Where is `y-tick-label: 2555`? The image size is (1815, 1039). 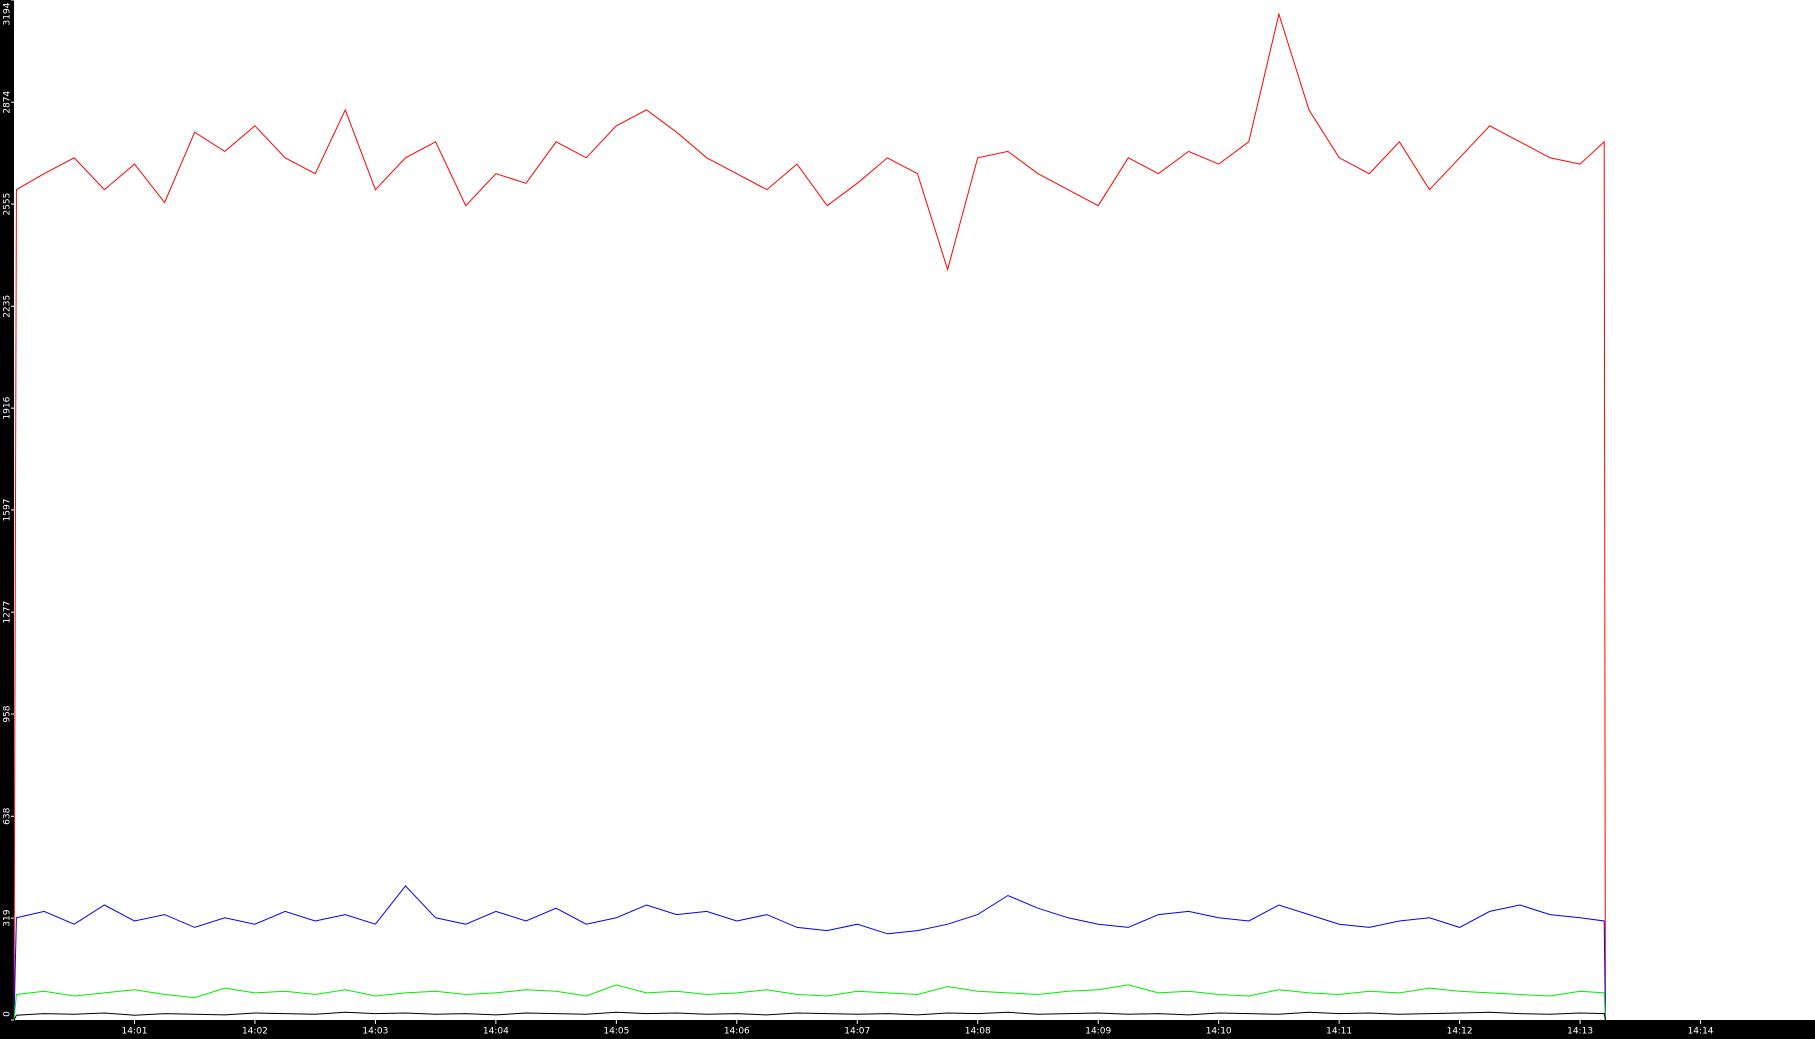 y-tick-label: 2555 is located at coordinates (8, 204).